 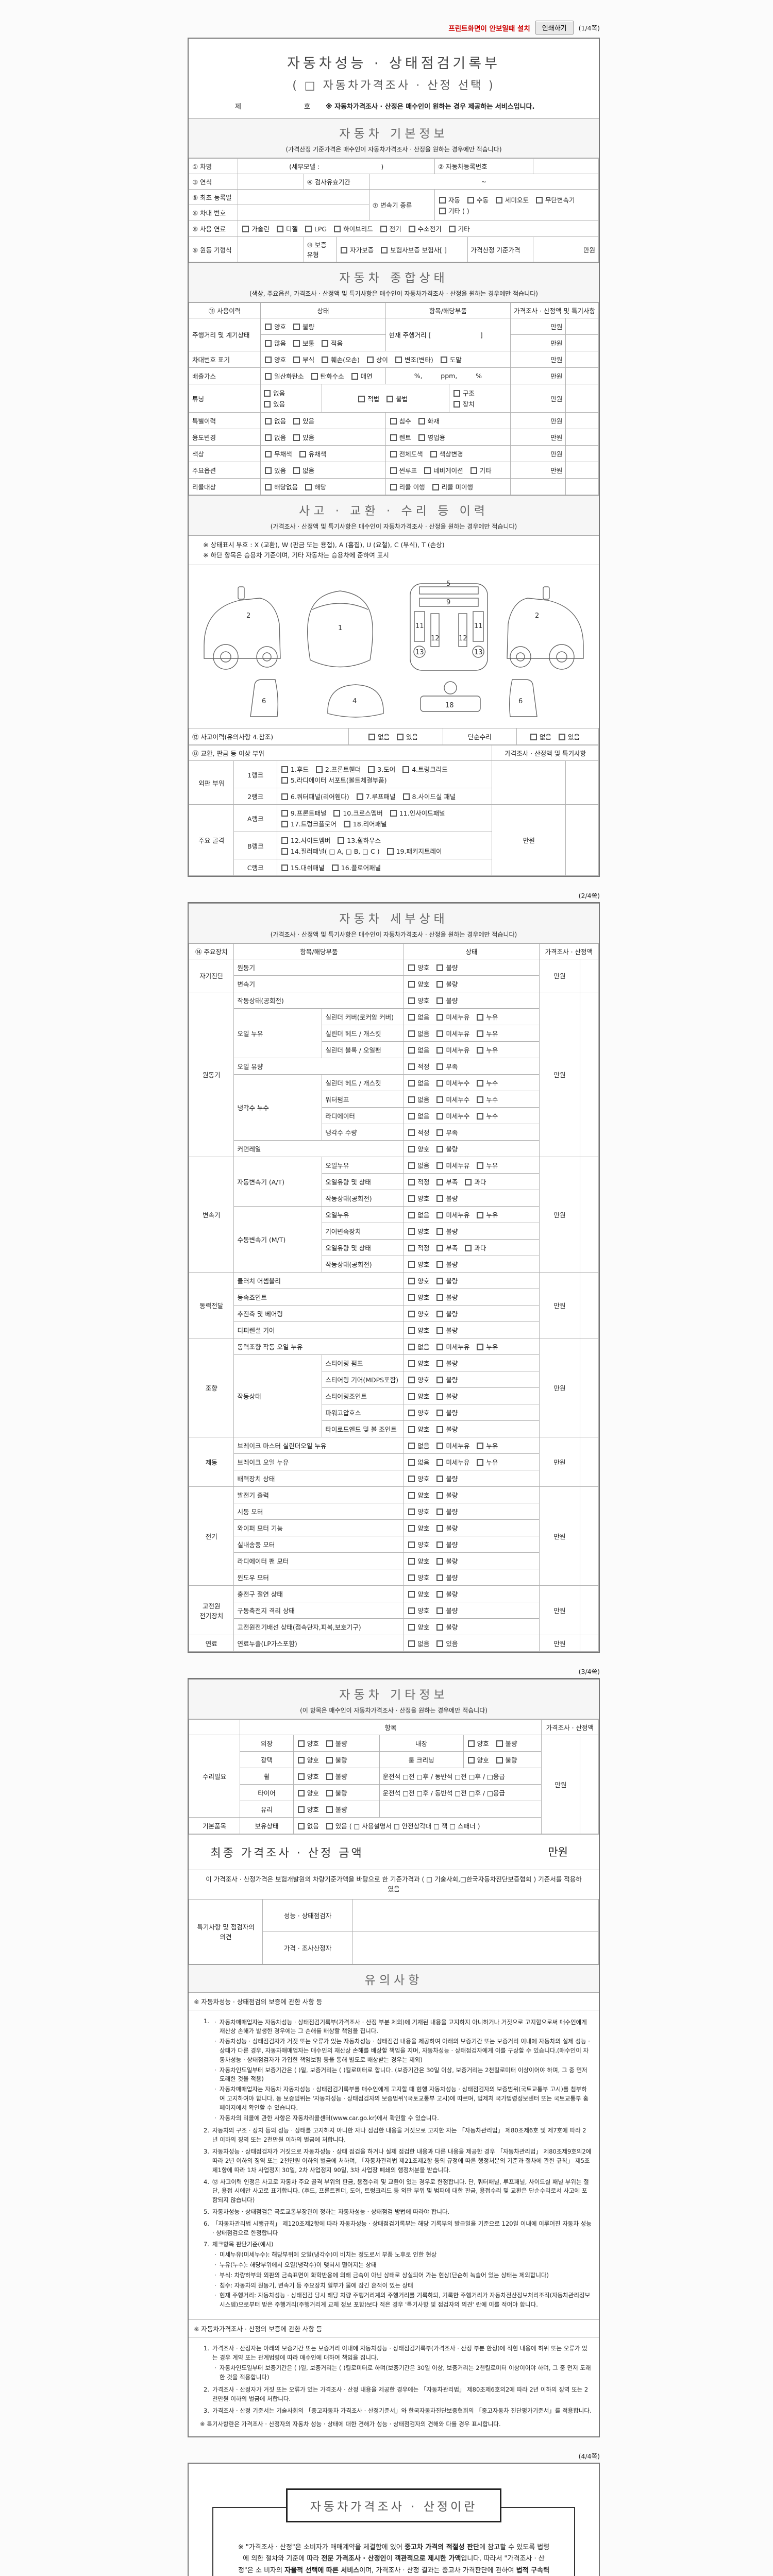 What do you see at coordinates (459, 228) in the screenshot?
I see `checkbox-option: 기타` at bounding box center [459, 228].